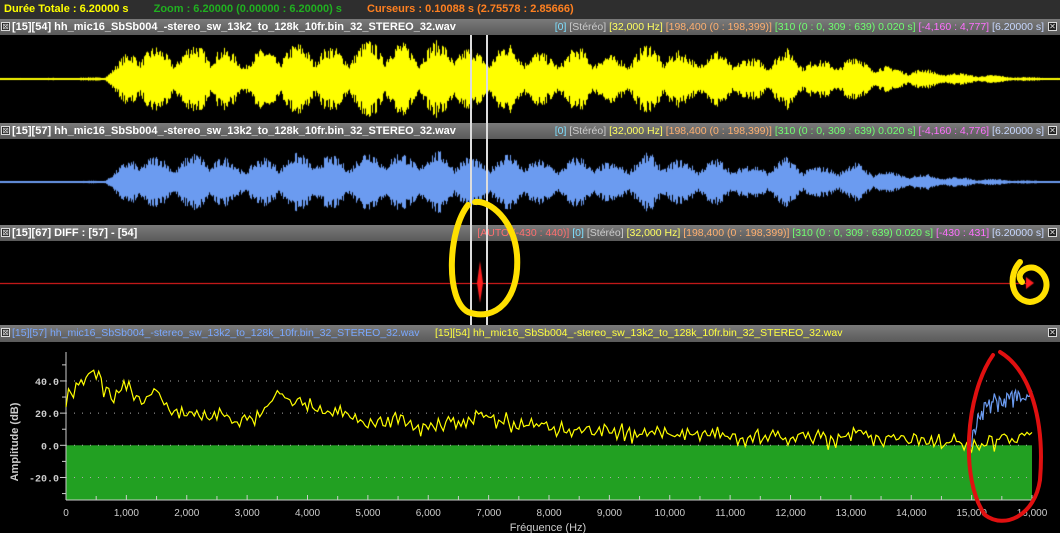 The height and width of the screenshot is (533, 1060). Describe the element at coordinates (851, 513) in the screenshot. I see `x-tick-label: 13,000` at that location.